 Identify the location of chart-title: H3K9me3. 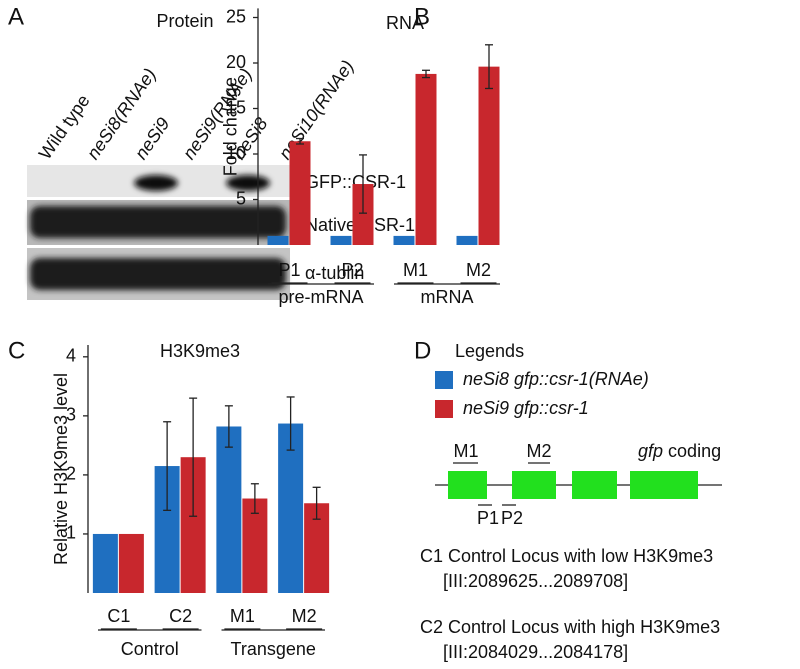
(200, 351).